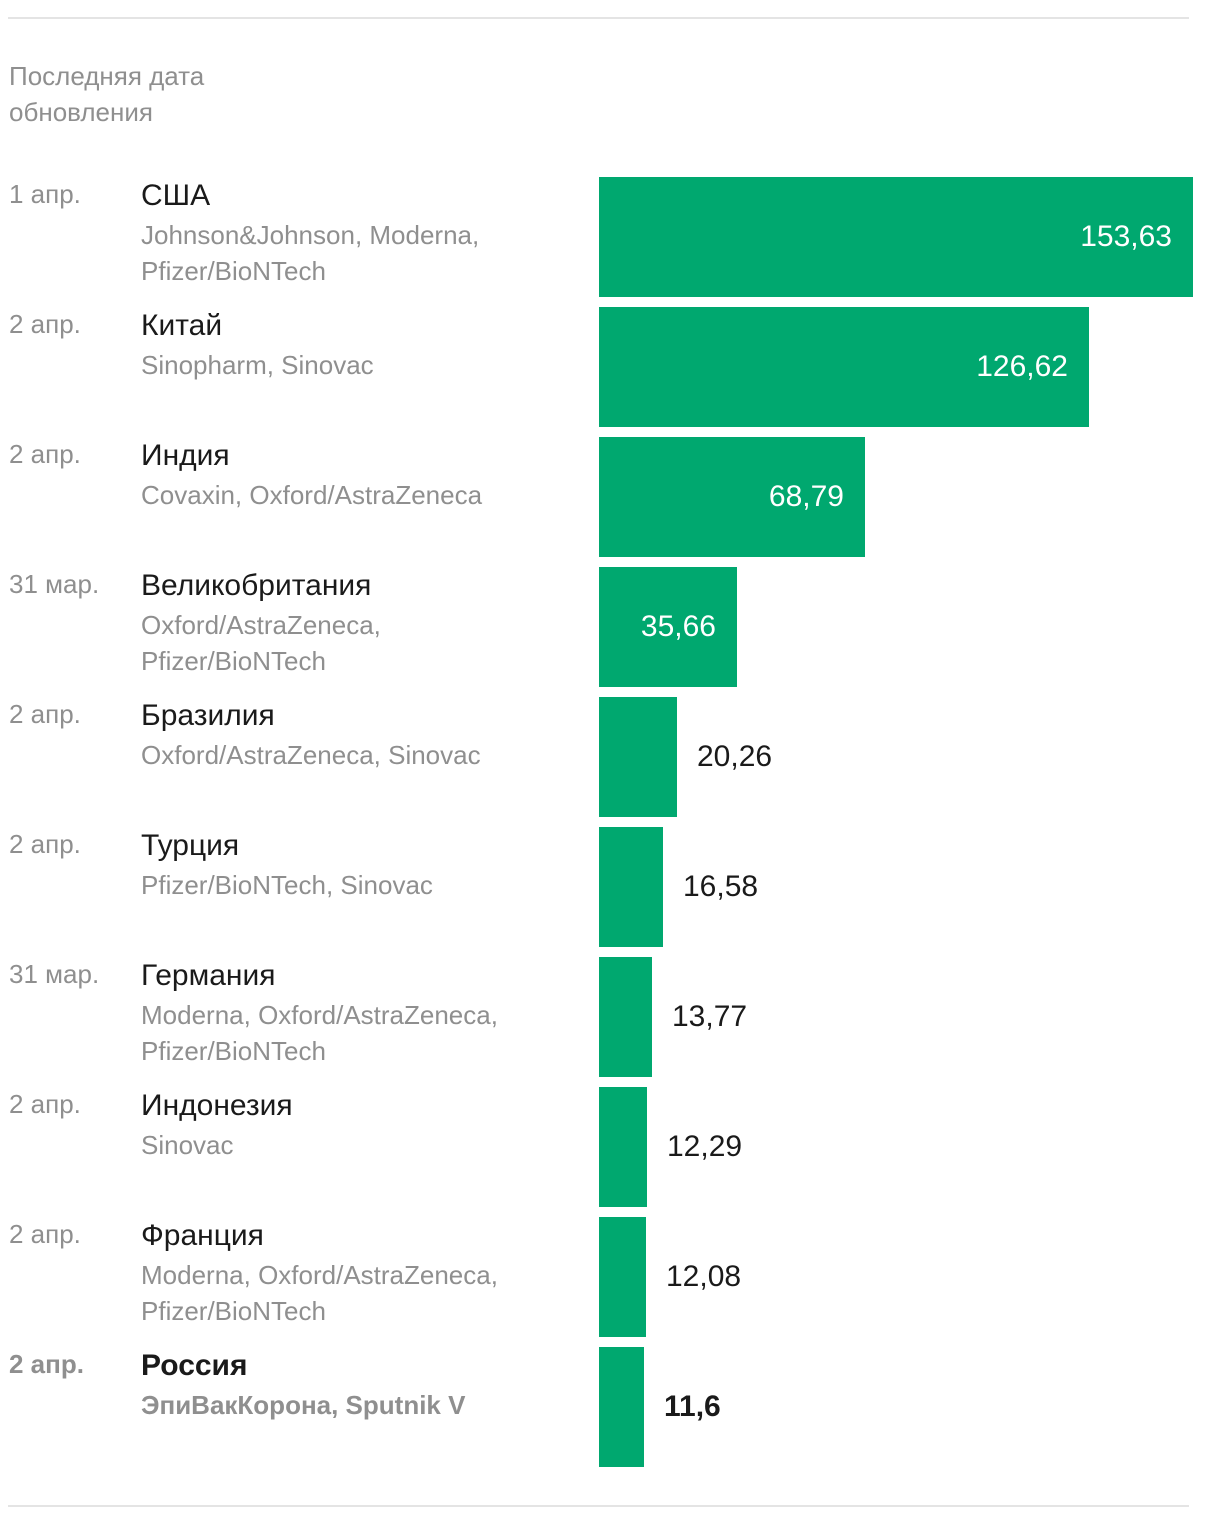  What do you see at coordinates (187, 1145) in the screenshot?
I see `vaccine-list: Sinovac` at bounding box center [187, 1145].